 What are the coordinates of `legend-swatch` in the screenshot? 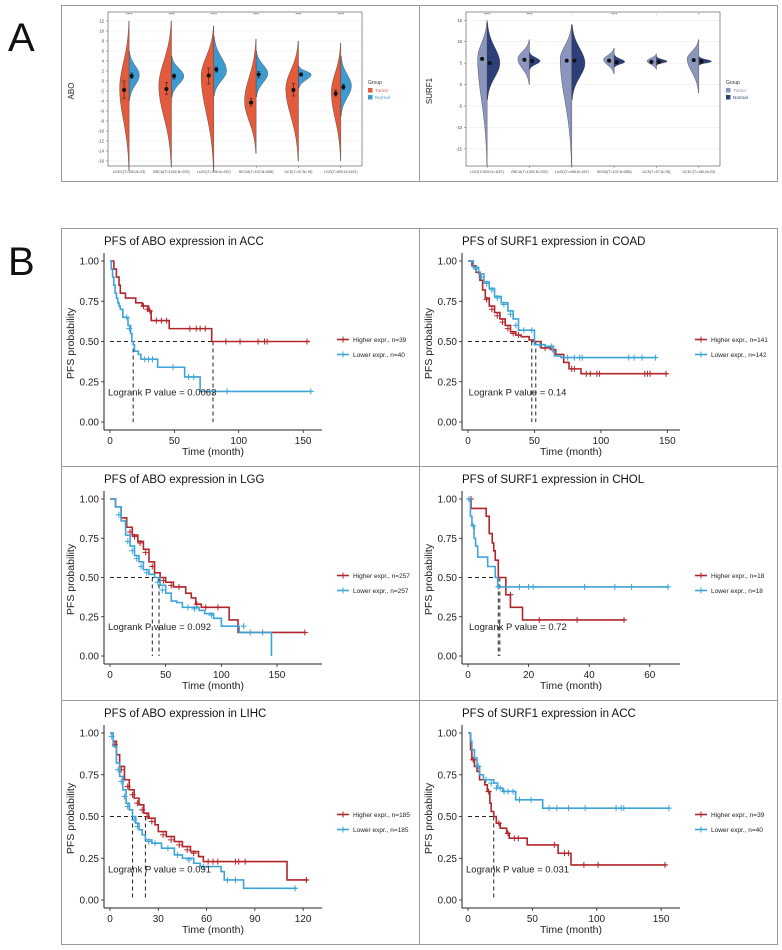 It's located at (370, 90).